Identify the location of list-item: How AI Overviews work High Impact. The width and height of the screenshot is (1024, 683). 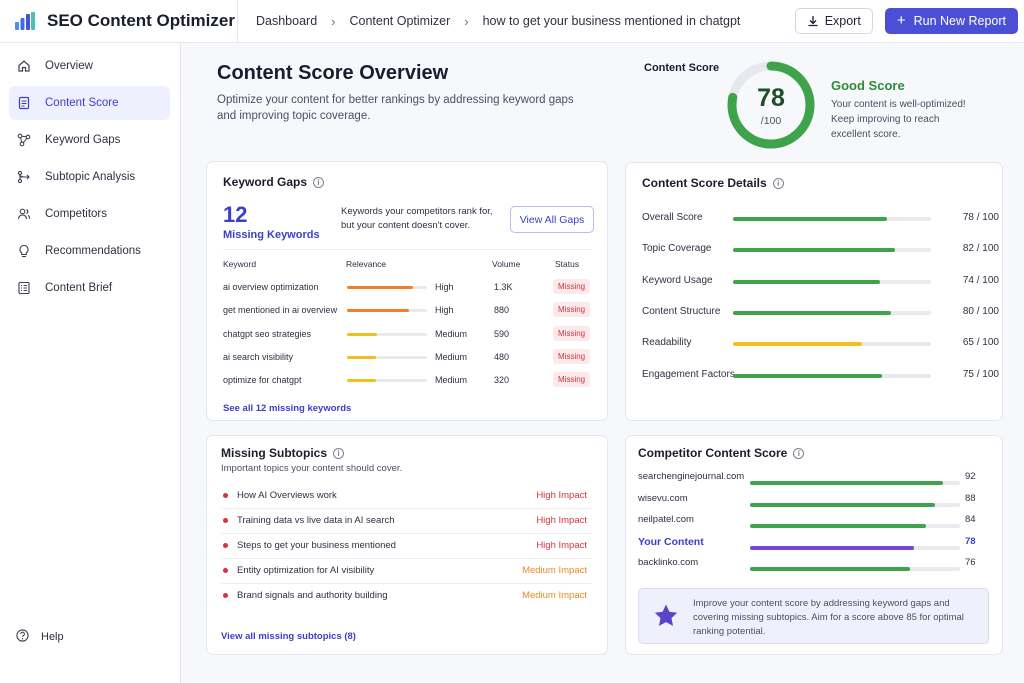
(406, 496).